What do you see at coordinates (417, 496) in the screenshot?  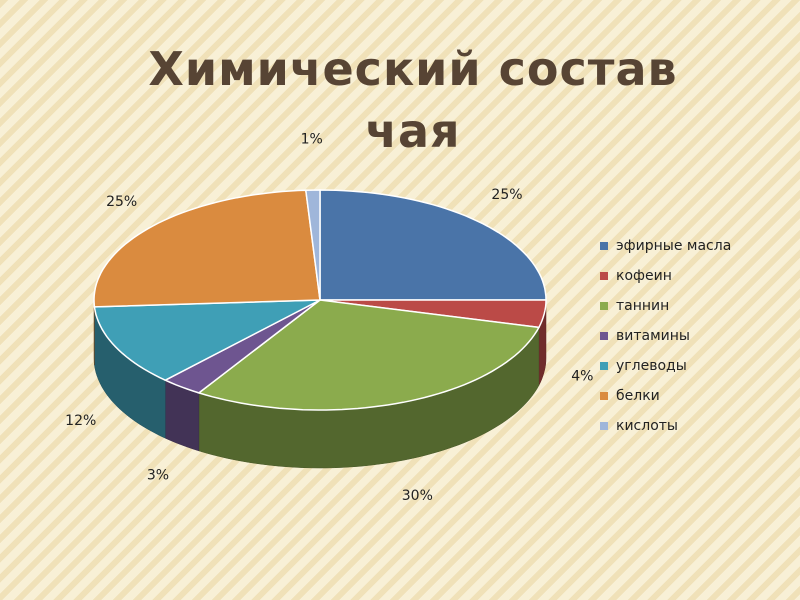 I see `data-label: 30%` at bounding box center [417, 496].